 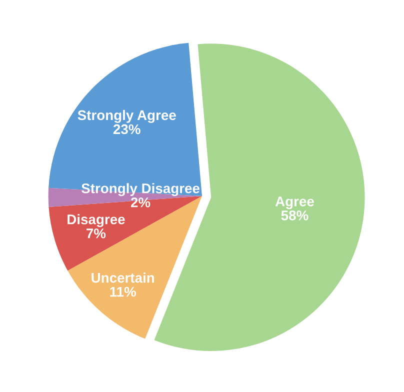 What do you see at coordinates (123, 291) in the screenshot?
I see `data-label: 11%` at bounding box center [123, 291].